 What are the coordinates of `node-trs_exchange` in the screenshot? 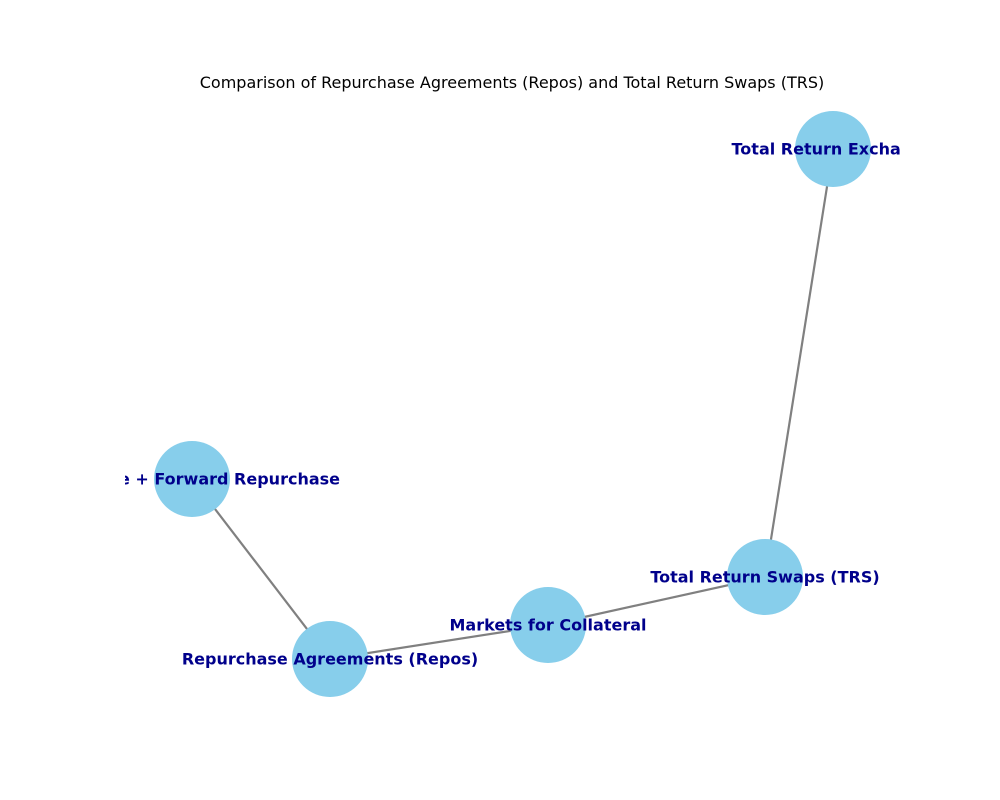 It's located at (833, 149).